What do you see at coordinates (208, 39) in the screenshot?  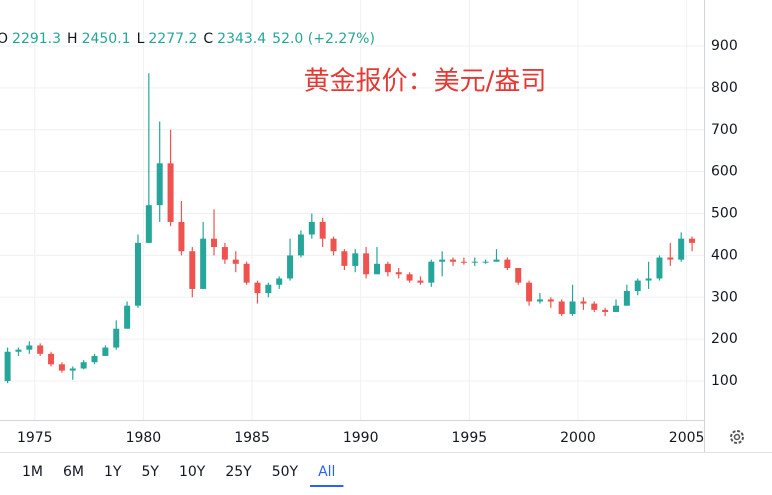 I see `legend-label: C` at bounding box center [208, 39].